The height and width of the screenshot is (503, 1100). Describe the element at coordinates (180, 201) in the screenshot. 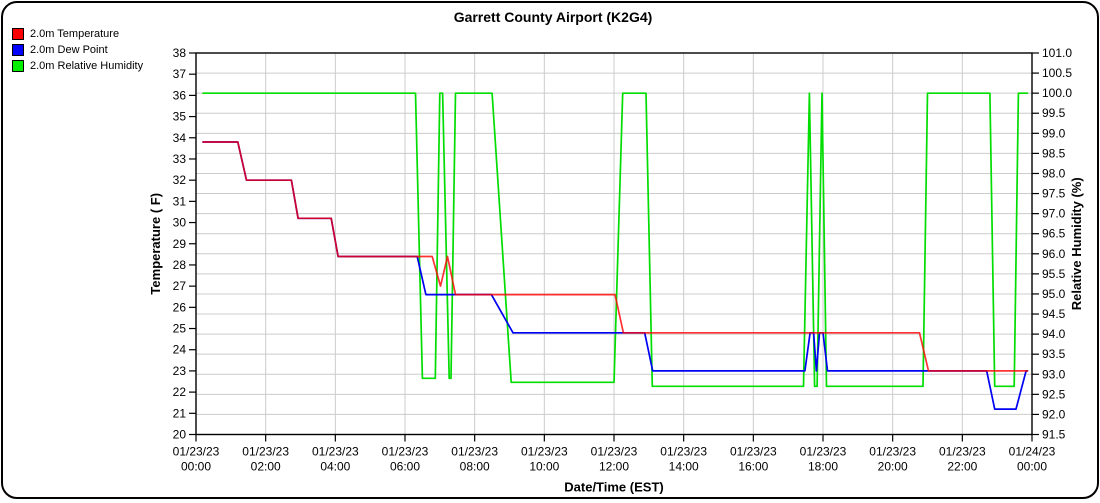

I see `left-tick-label: 31` at that location.